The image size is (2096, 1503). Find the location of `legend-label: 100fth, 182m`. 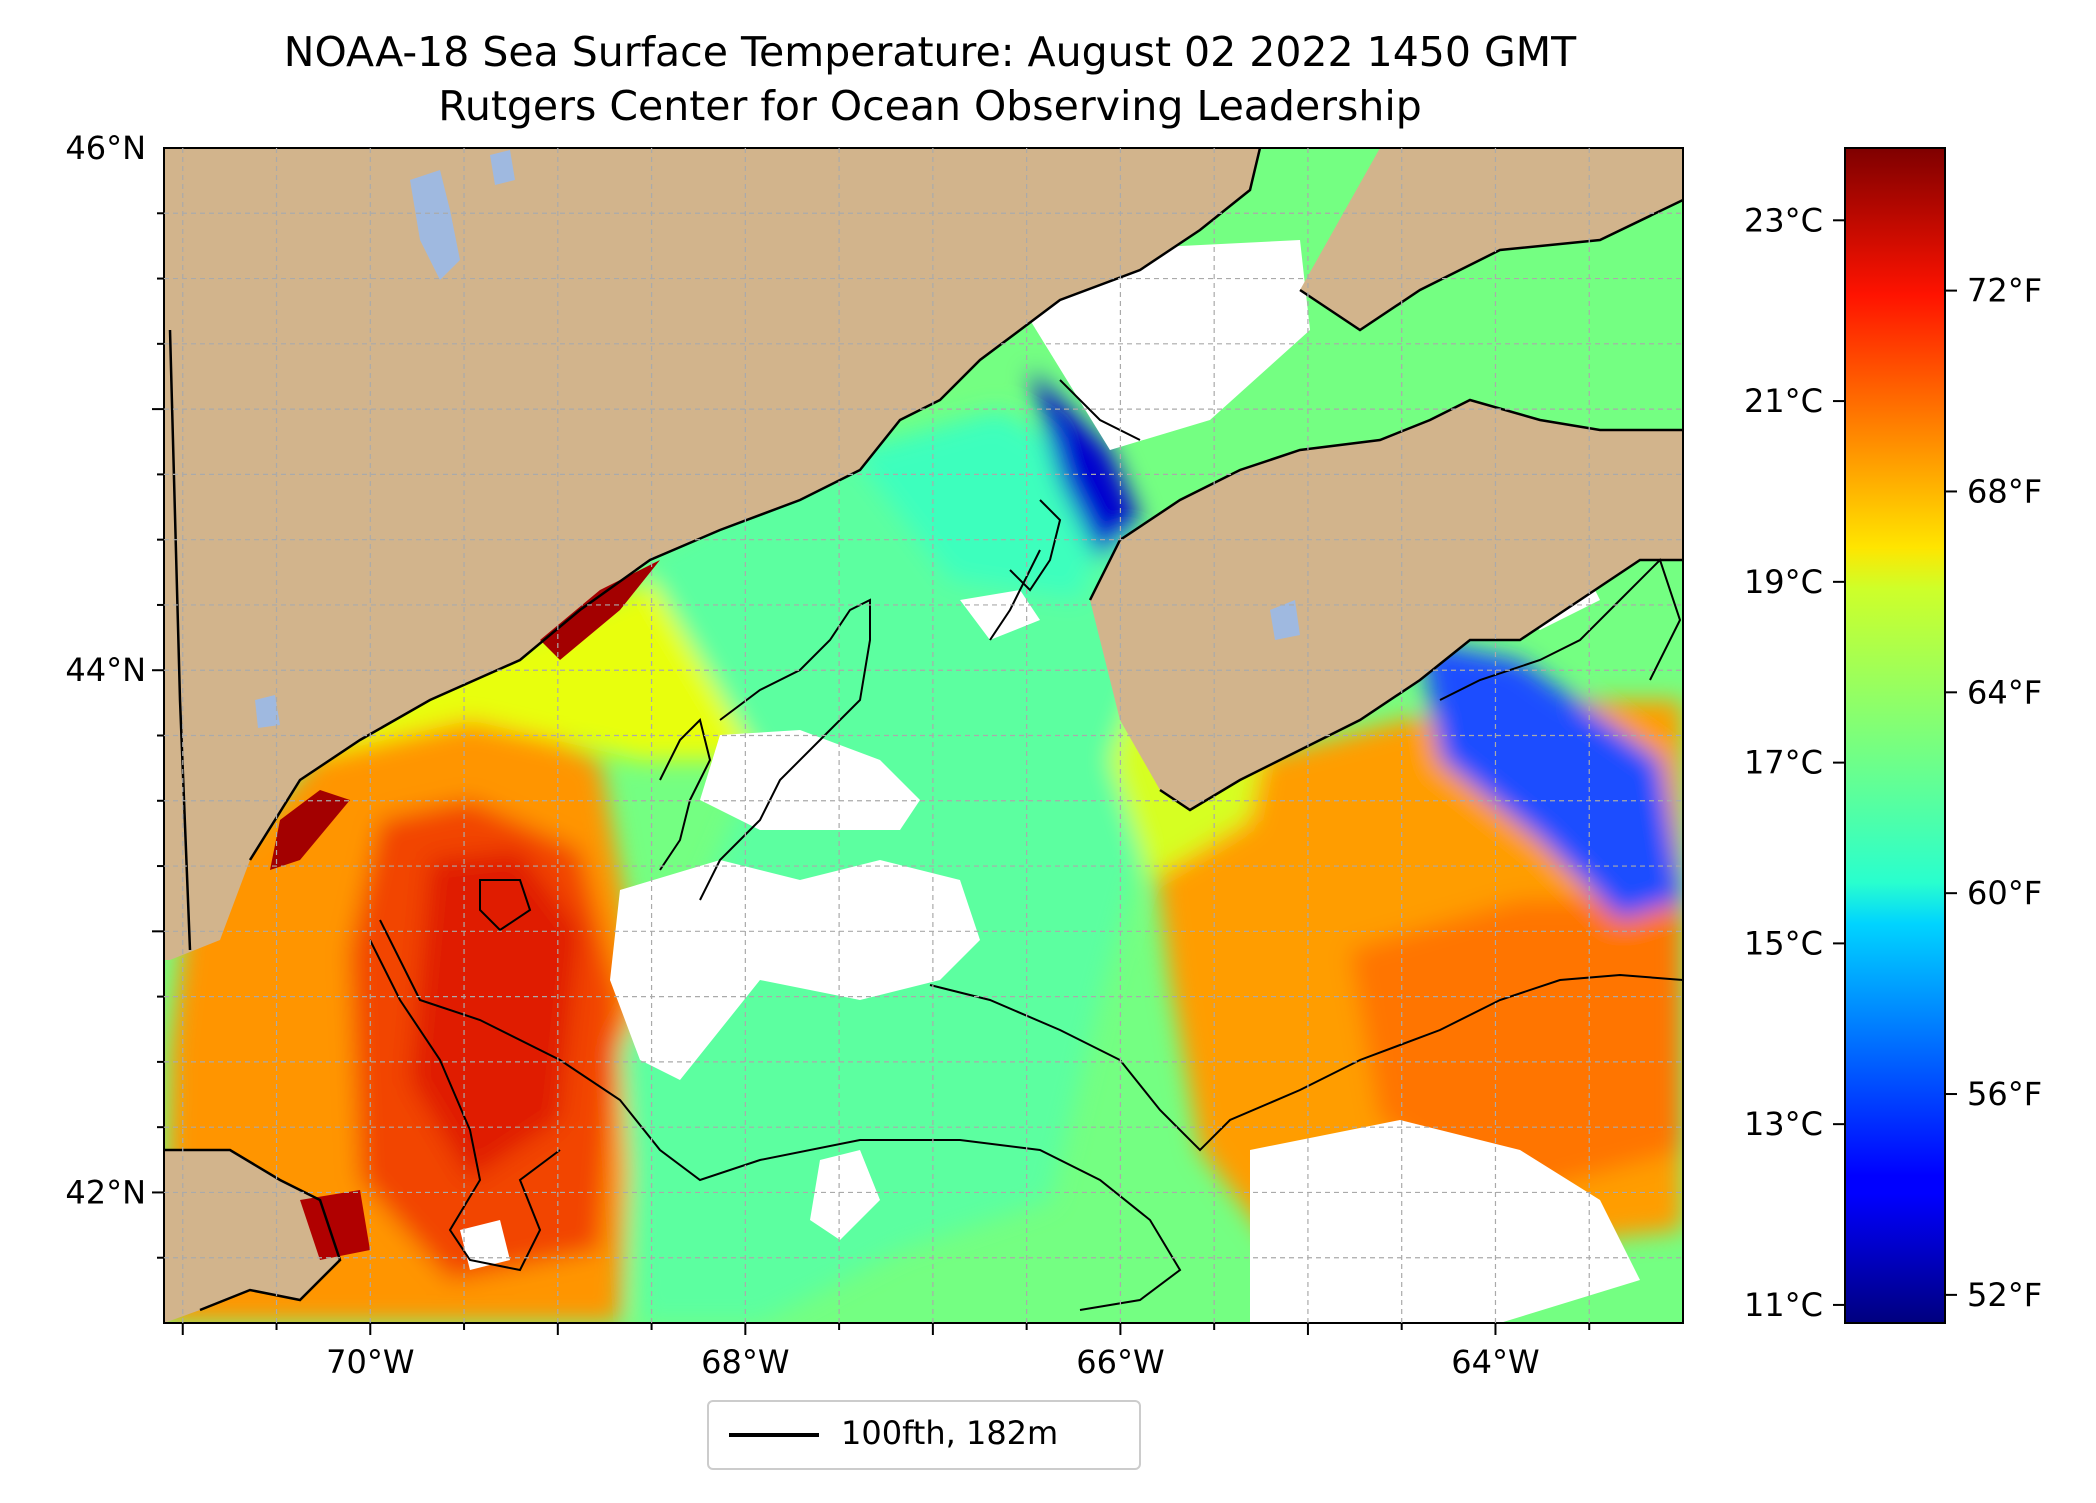

legend-label: 100fth, 182m is located at coordinates (950, 1433).